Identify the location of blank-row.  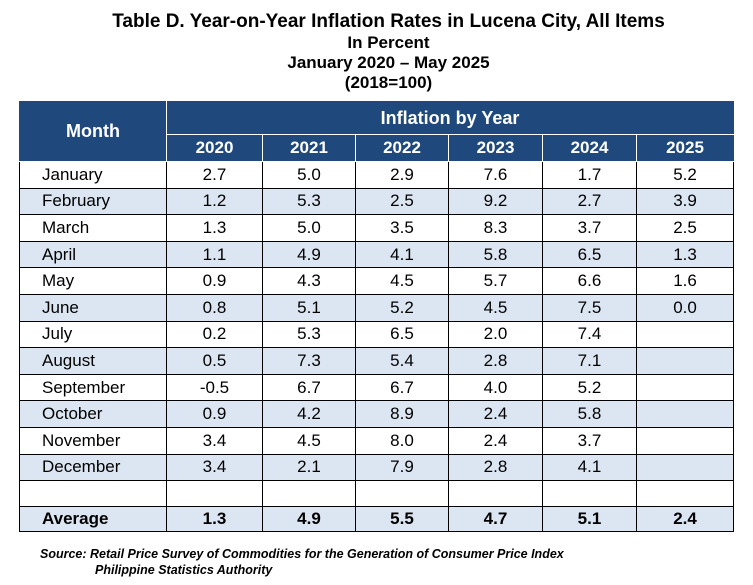
(377, 494).